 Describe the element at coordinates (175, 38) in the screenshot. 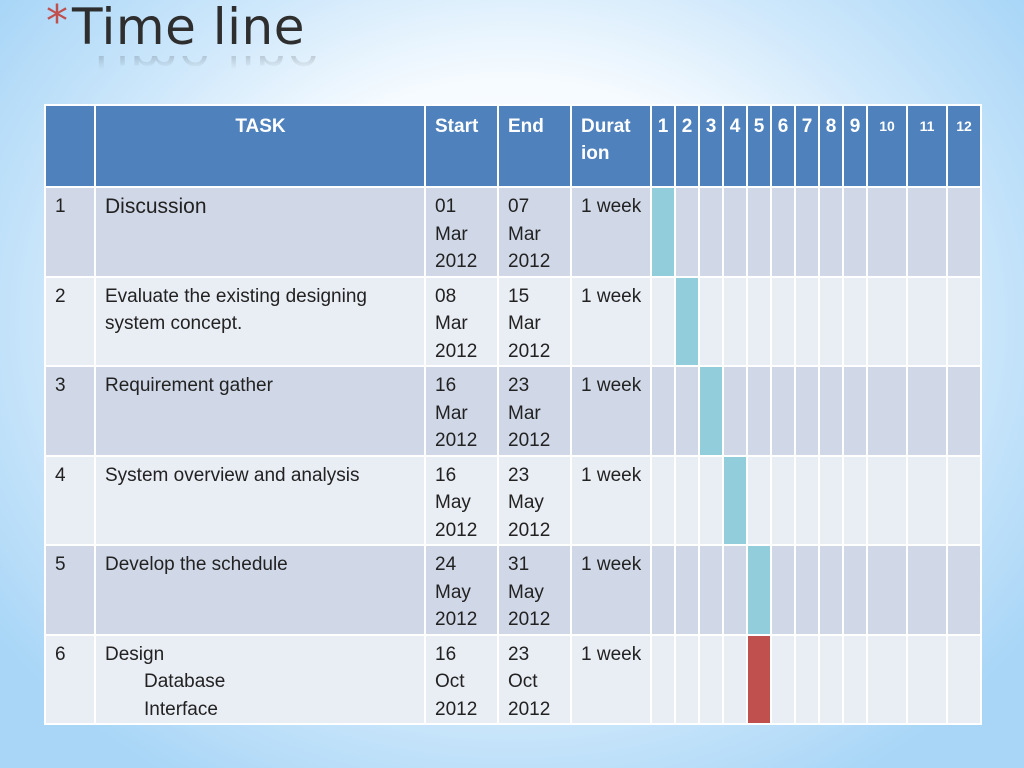

I see `slide-title: * Time line` at that location.